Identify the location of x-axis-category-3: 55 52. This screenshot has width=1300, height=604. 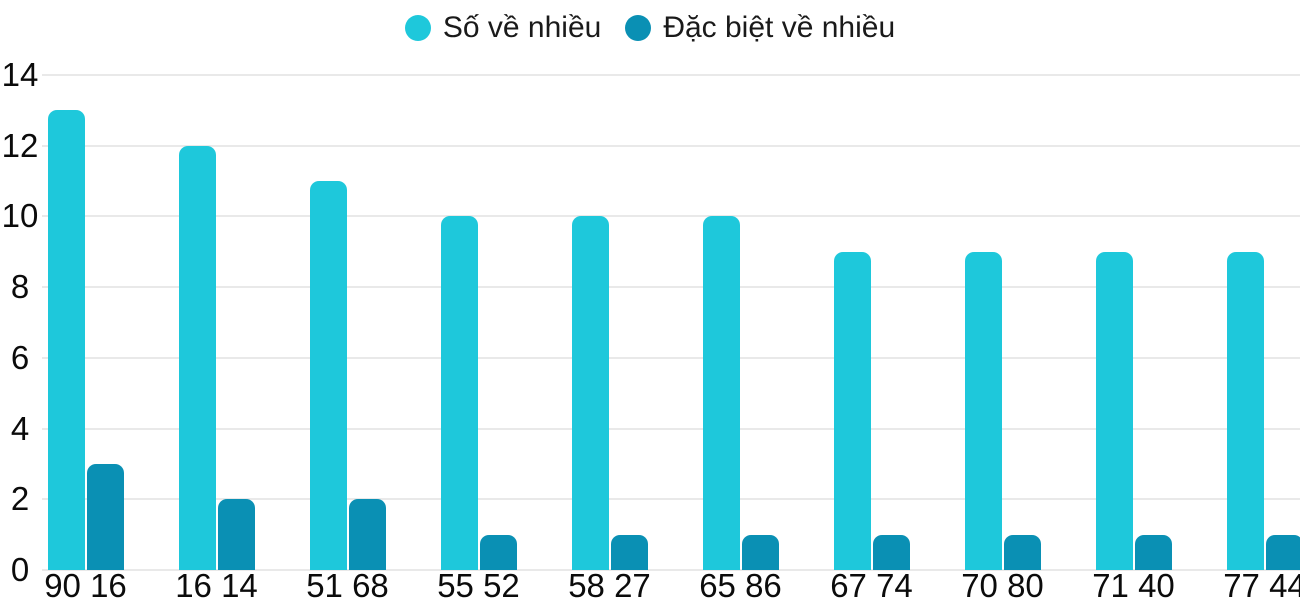
(478, 585).